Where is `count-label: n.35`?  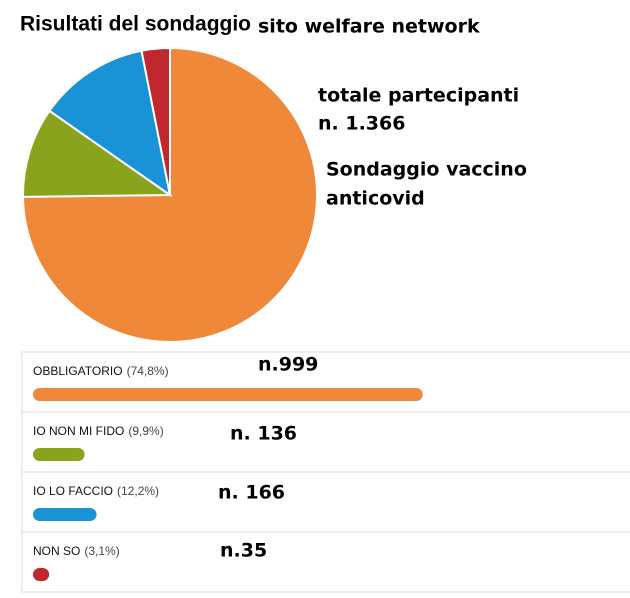
count-label: n.35 is located at coordinates (243, 551).